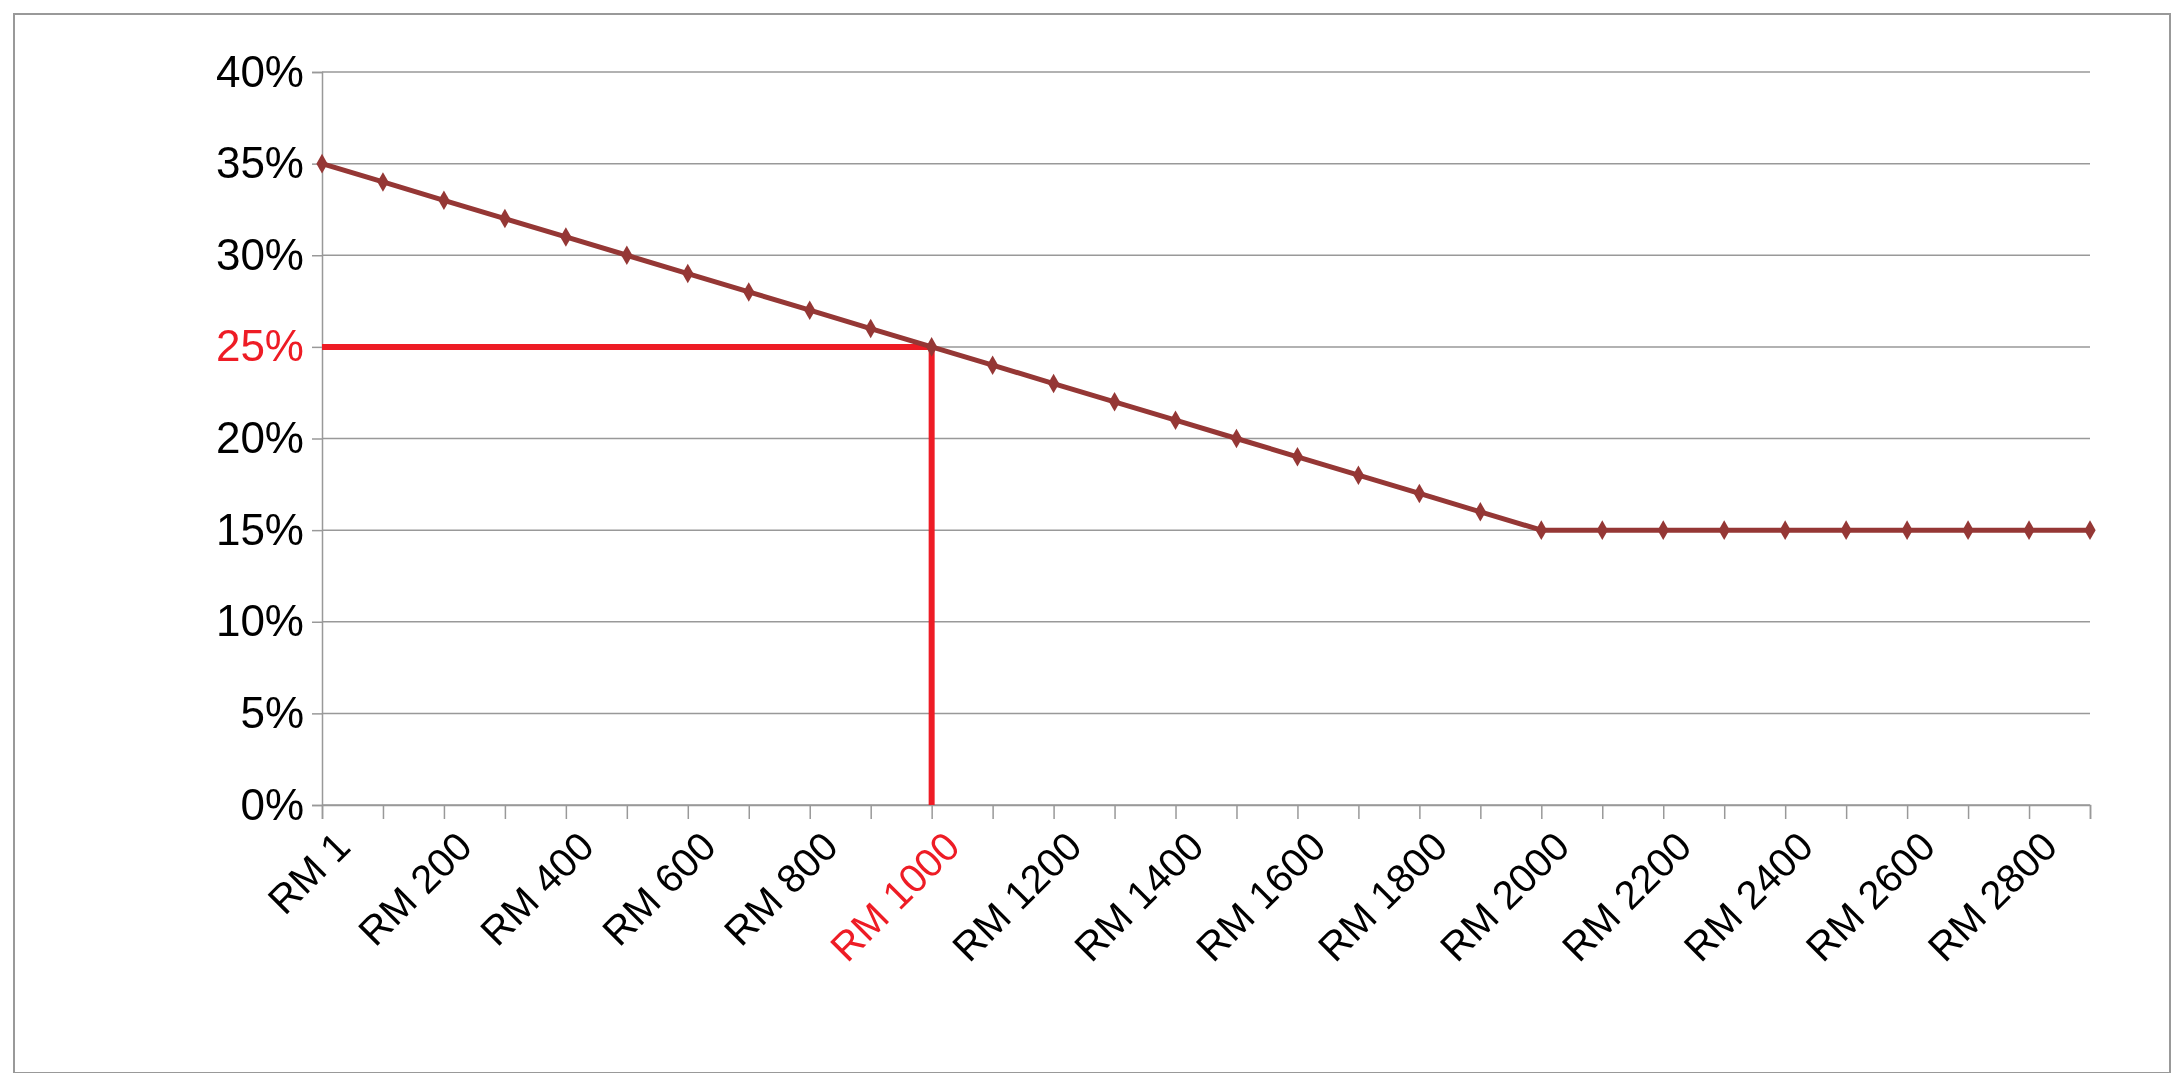 This screenshot has width=2184, height=1073. I want to click on y-tick-label: 15%, so click(259, 529).